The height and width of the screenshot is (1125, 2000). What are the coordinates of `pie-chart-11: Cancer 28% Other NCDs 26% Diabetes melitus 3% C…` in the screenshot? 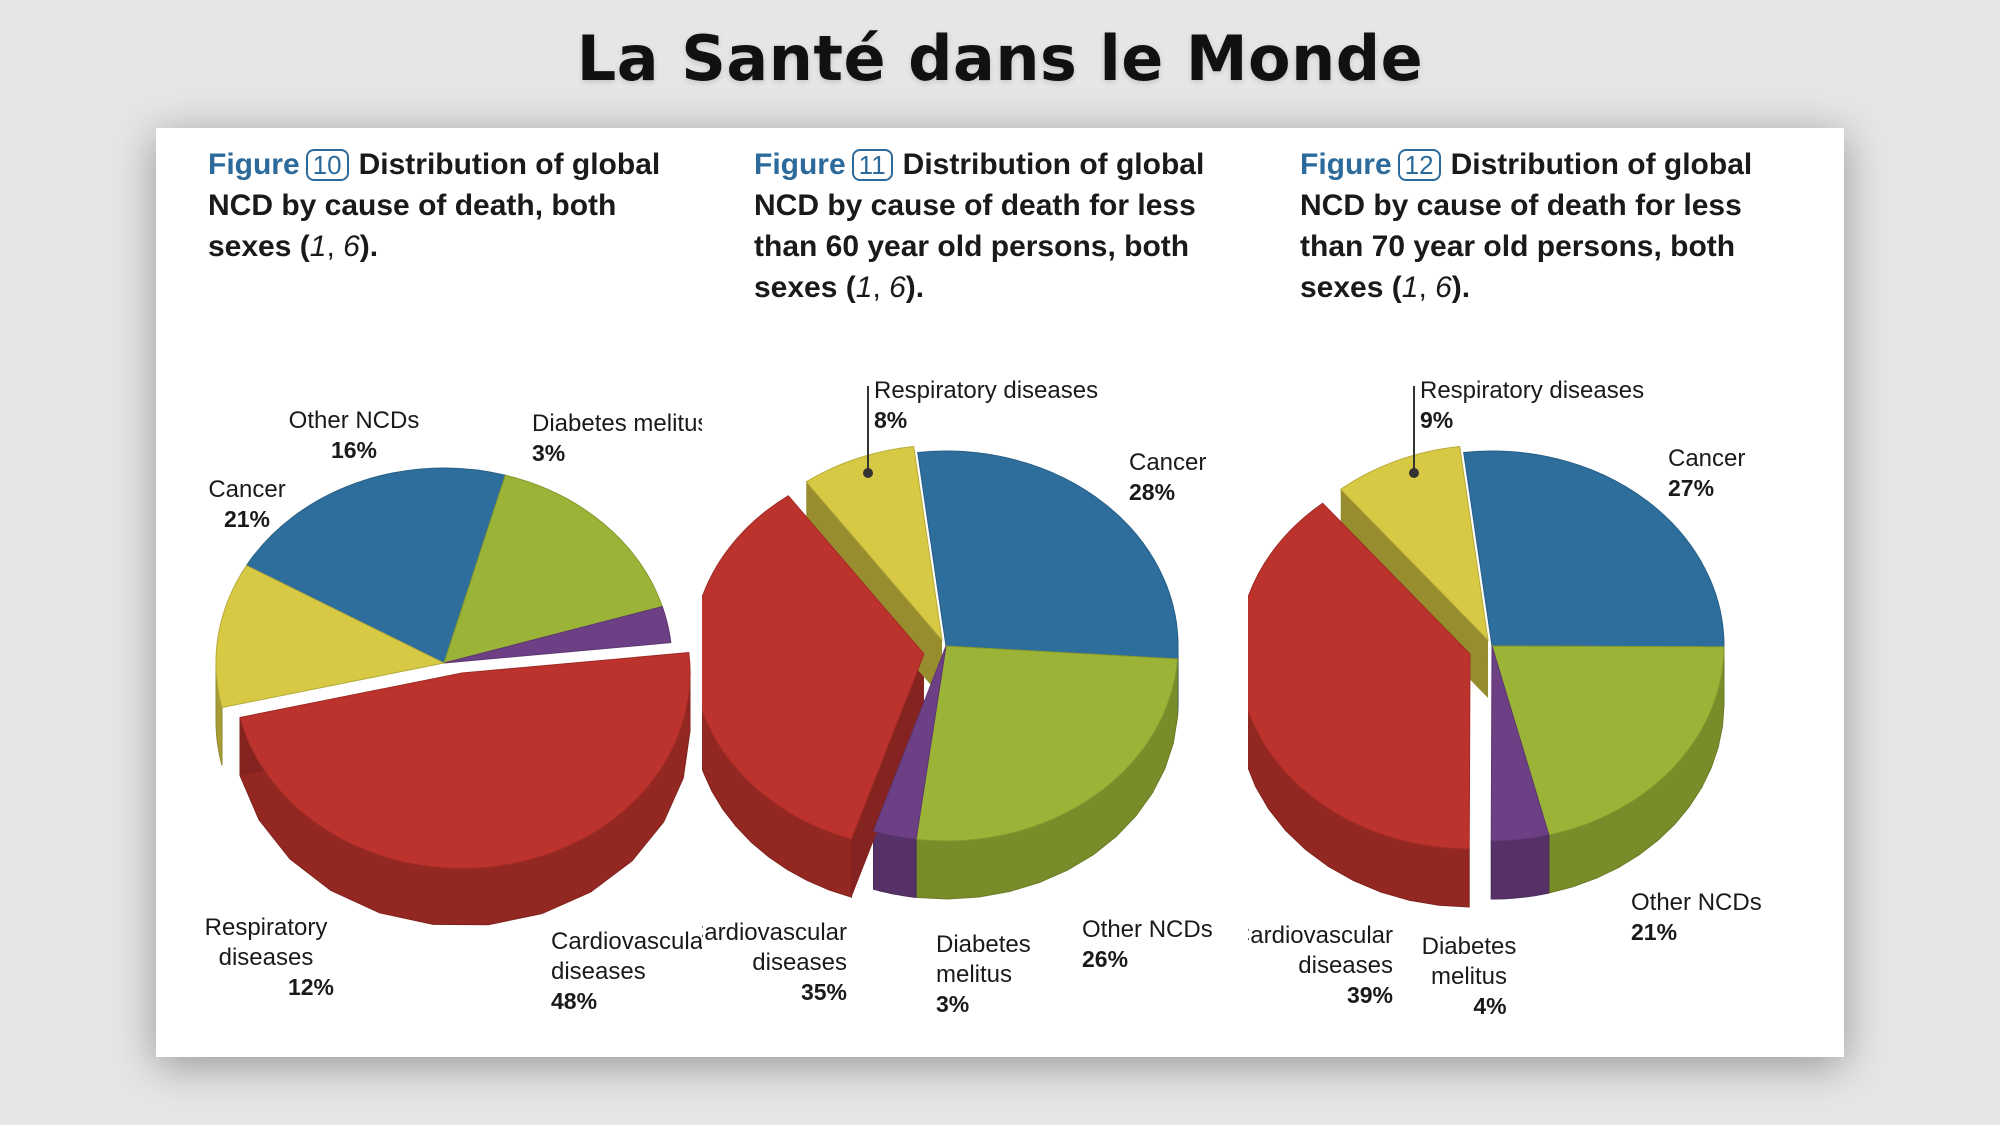 It's located at (957, 697).